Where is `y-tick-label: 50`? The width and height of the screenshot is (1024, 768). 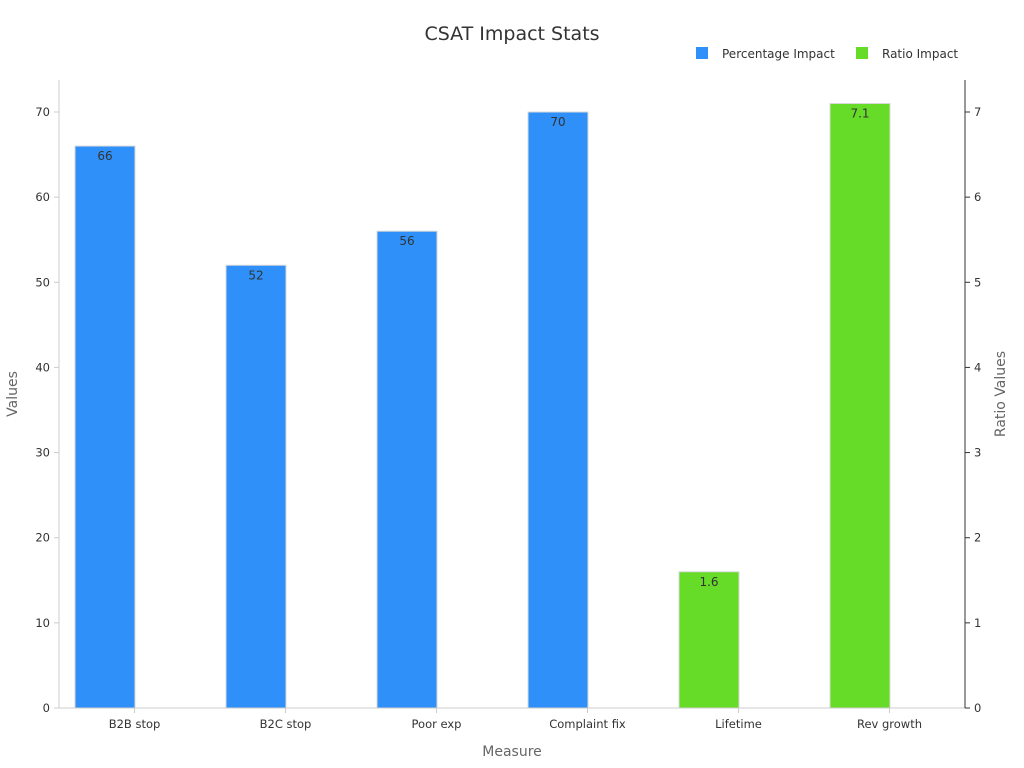
y-tick-label: 50 is located at coordinates (42, 282).